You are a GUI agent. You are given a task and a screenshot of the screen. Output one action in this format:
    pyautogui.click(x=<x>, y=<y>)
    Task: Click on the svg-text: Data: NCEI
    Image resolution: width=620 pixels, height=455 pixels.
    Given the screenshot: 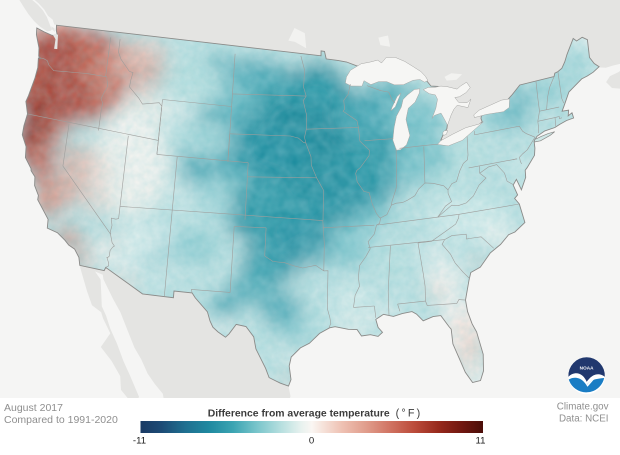 What is the action you would take?
    pyautogui.click(x=584, y=419)
    